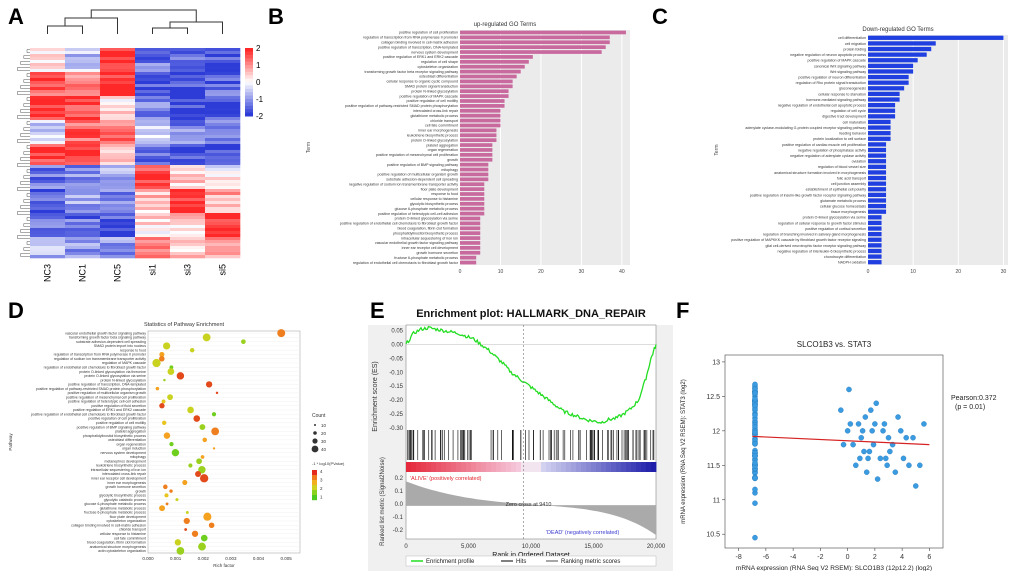 This screenshot has width=1020, height=571. What do you see at coordinates (399, 479) in the screenshot?
I see `y2-tick-label: 0.2` at bounding box center [399, 479].